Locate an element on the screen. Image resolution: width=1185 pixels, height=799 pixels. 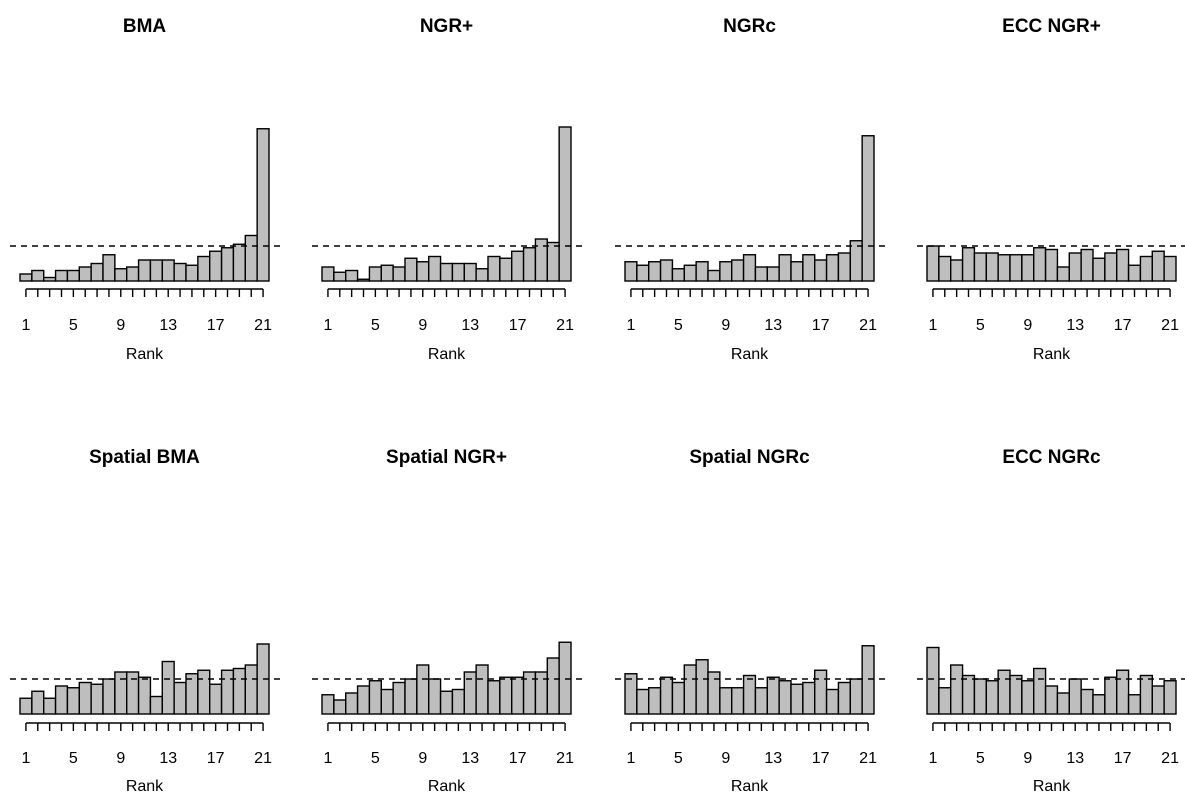
panel-title: Spatial NGR+ is located at coordinates (446, 457).